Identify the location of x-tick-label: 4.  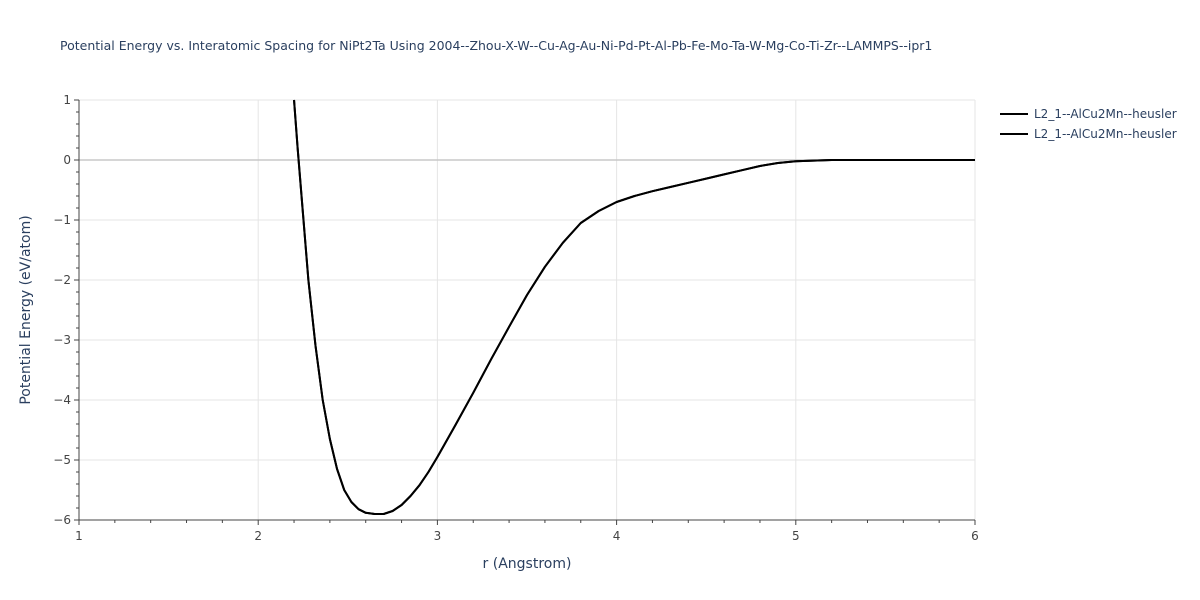
(617, 536).